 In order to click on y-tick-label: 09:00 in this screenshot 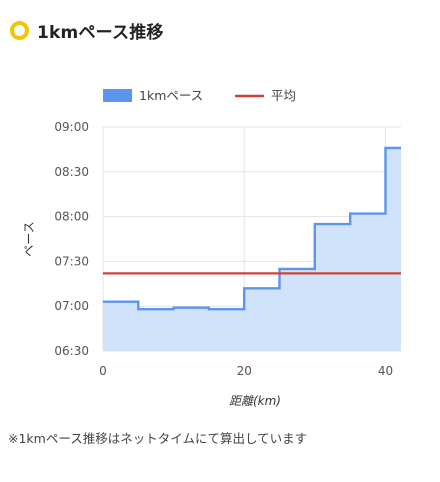, I will do `click(71, 127)`.